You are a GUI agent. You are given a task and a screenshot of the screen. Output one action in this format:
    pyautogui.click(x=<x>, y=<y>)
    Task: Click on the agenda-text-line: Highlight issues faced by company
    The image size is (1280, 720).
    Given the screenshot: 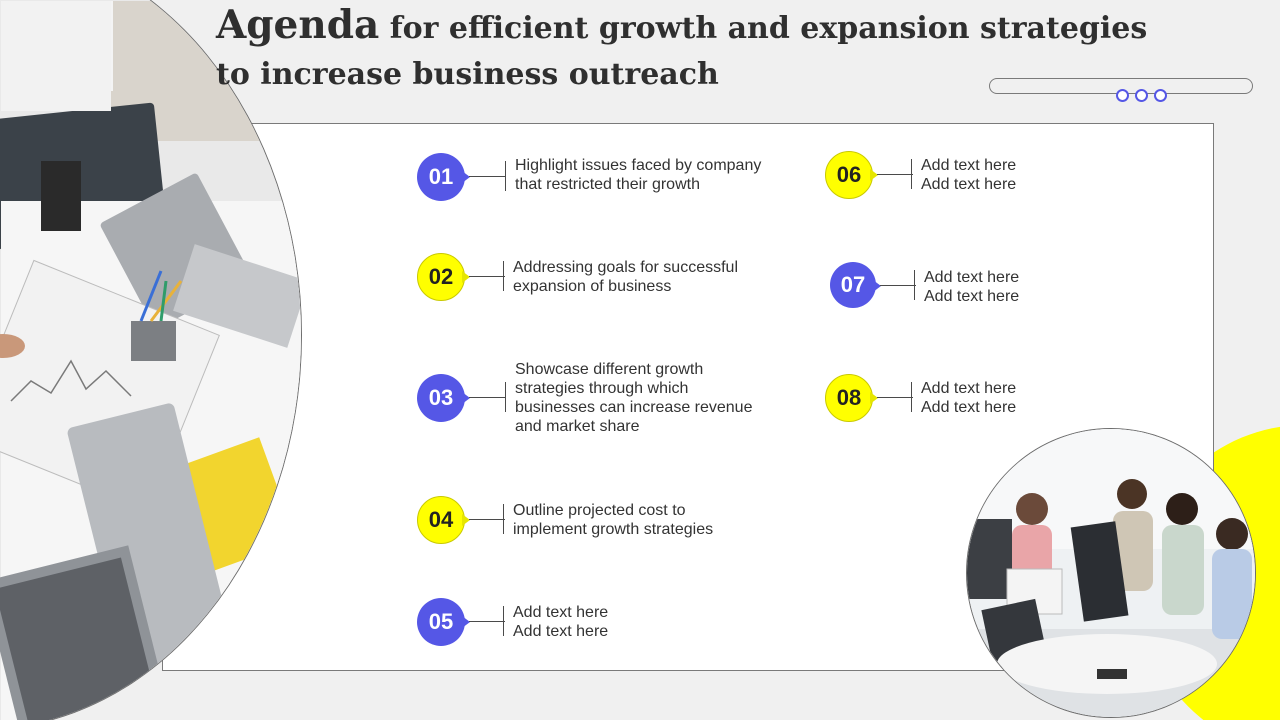 What is the action you would take?
    pyautogui.click(x=638, y=165)
    